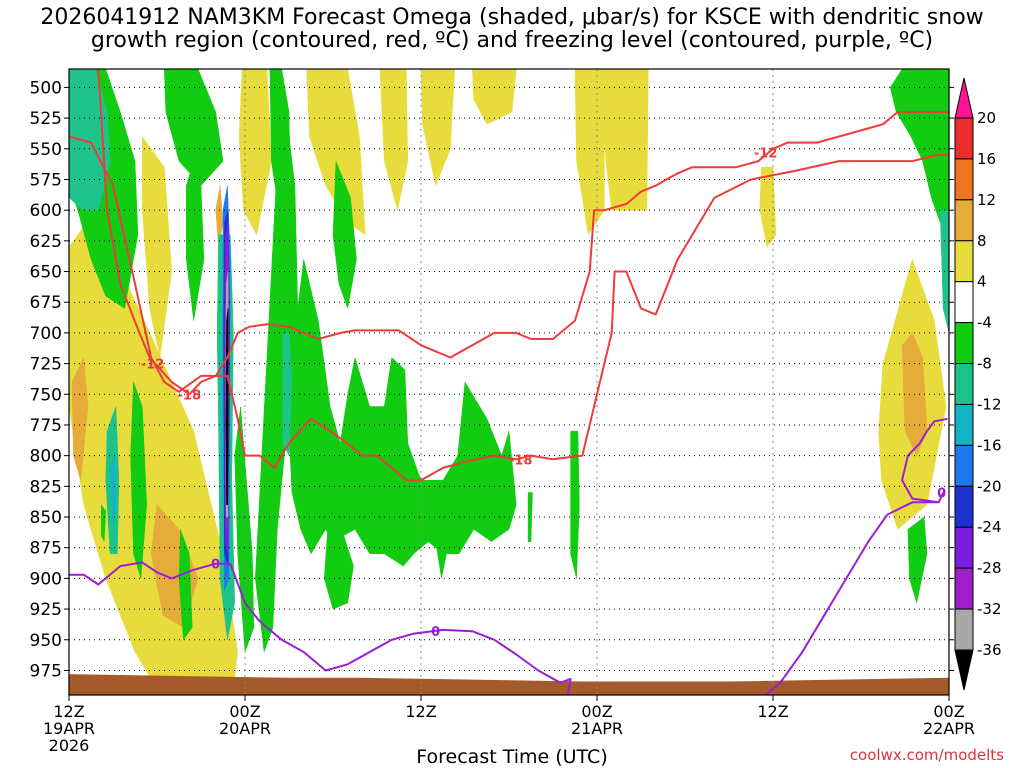 The width and height of the screenshot is (1024, 768). What do you see at coordinates (46, 150) in the screenshot?
I see `y-tick-label-550: 550` at bounding box center [46, 150].